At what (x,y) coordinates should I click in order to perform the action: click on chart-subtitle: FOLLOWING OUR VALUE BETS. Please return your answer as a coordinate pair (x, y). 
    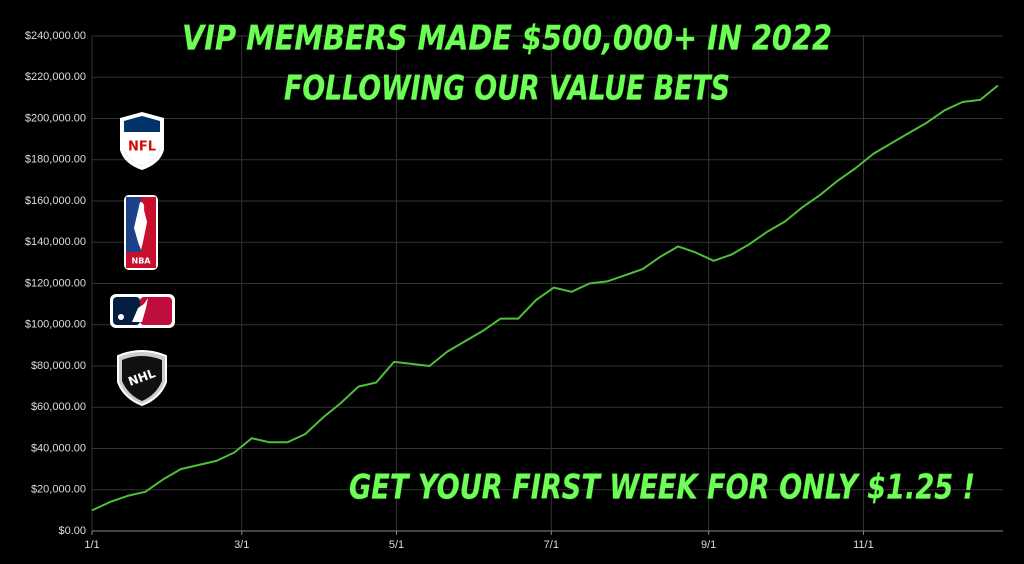
    Looking at the image, I should click on (507, 89).